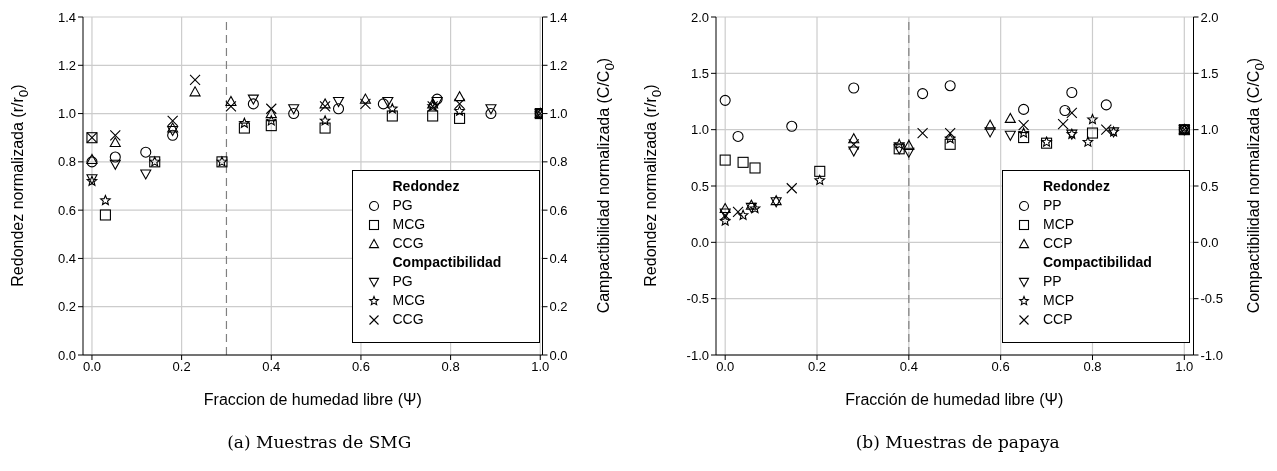 The width and height of the screenshot is (1277, 471). What do you see at coordinates (697, 355) in the screenshot?
I see `y-tick-label: -1.0` at bounding box center [697, 355].